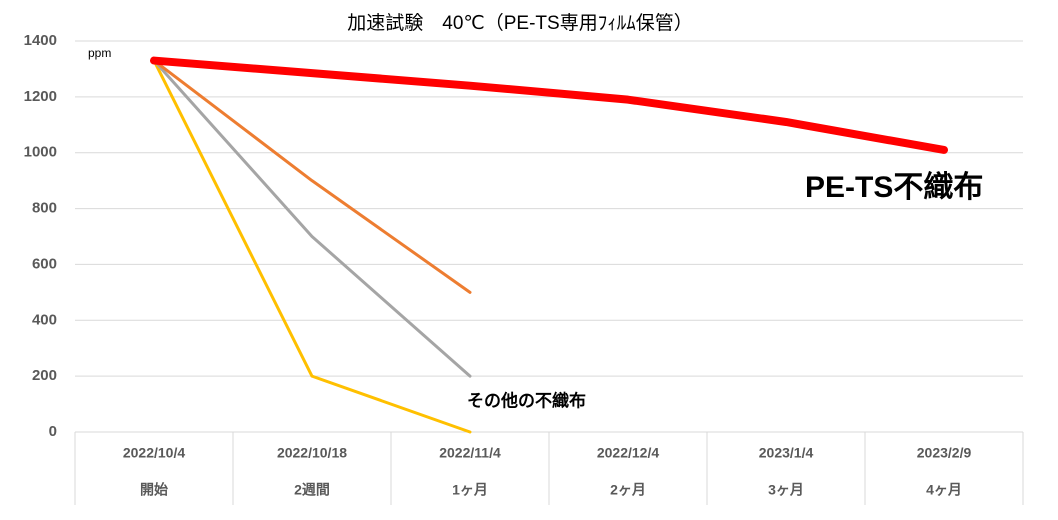 This screenshot has height=520, width=1058. I want to click on y-tick-label: 600, so click(44, 263).